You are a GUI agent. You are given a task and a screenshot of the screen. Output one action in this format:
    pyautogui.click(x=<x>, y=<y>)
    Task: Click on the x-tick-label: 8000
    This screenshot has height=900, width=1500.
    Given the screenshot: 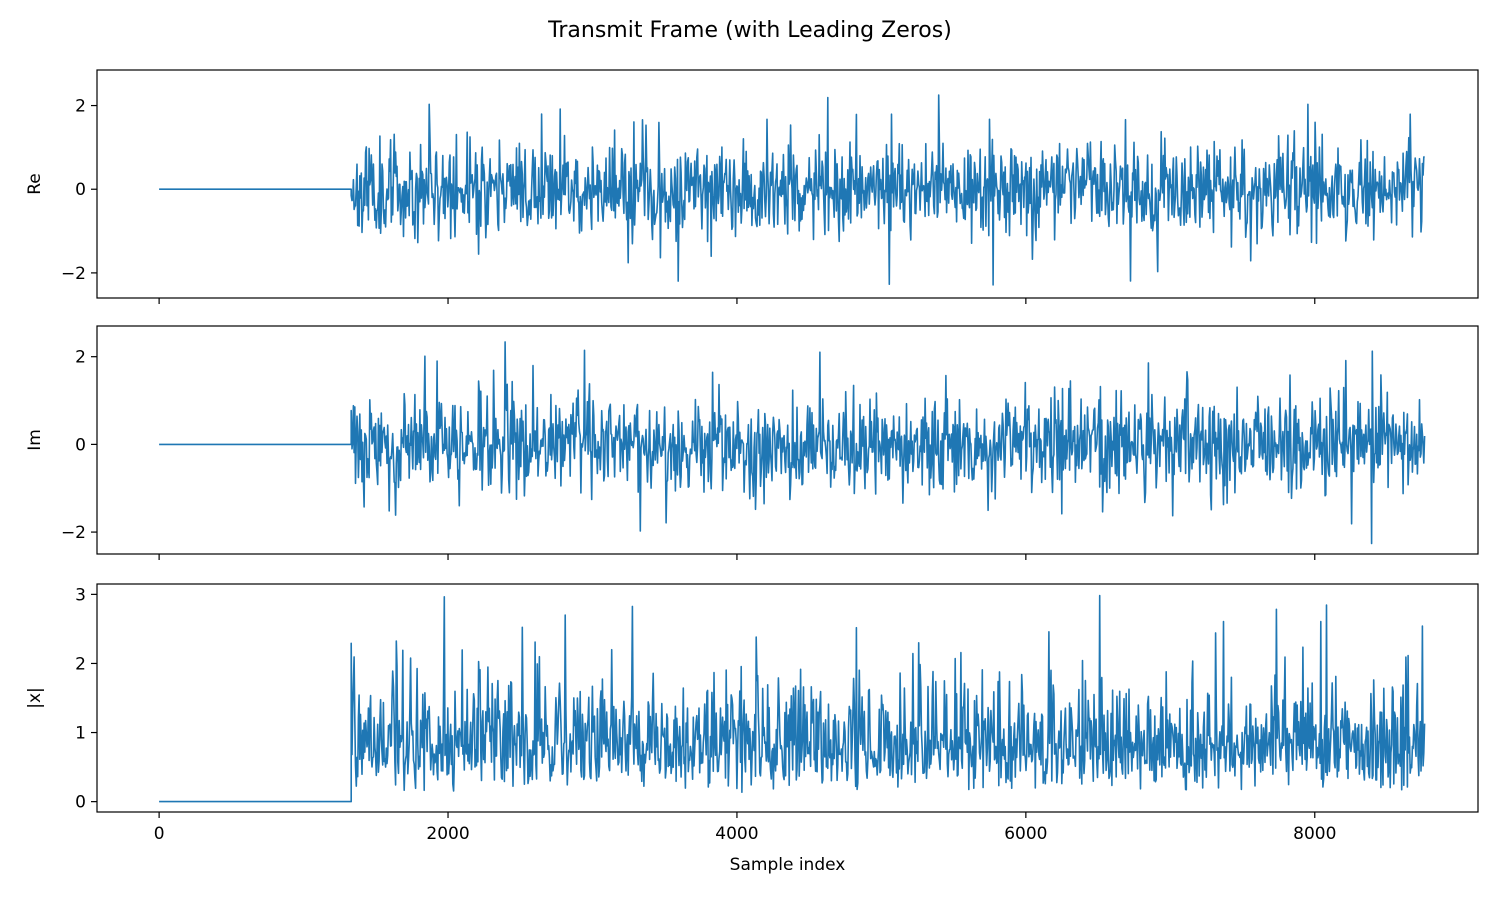 What is the action you would take?
    pyautogui.click(x=1314, y=834)
    